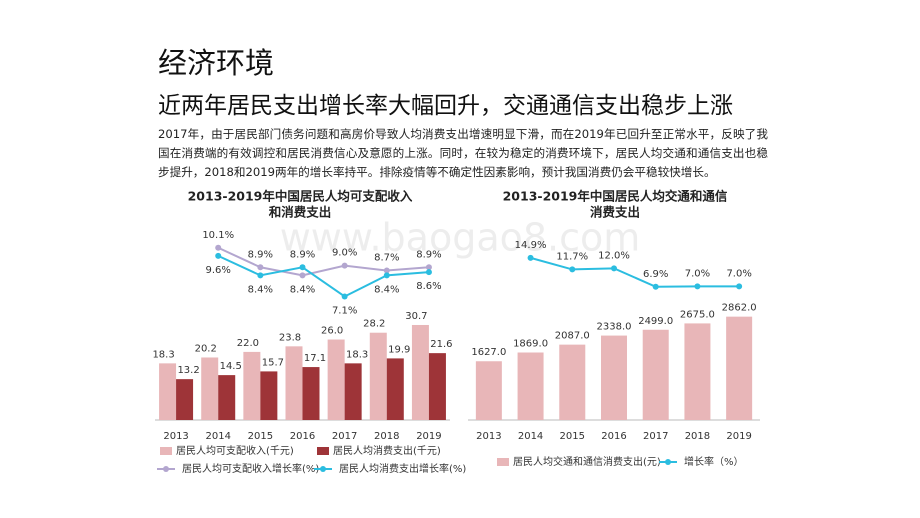 This screenshot has height=518, width=920. Describe the element at coordinates (386, 258) in the screenshot. I see `line-label: 8.7%` at that location.